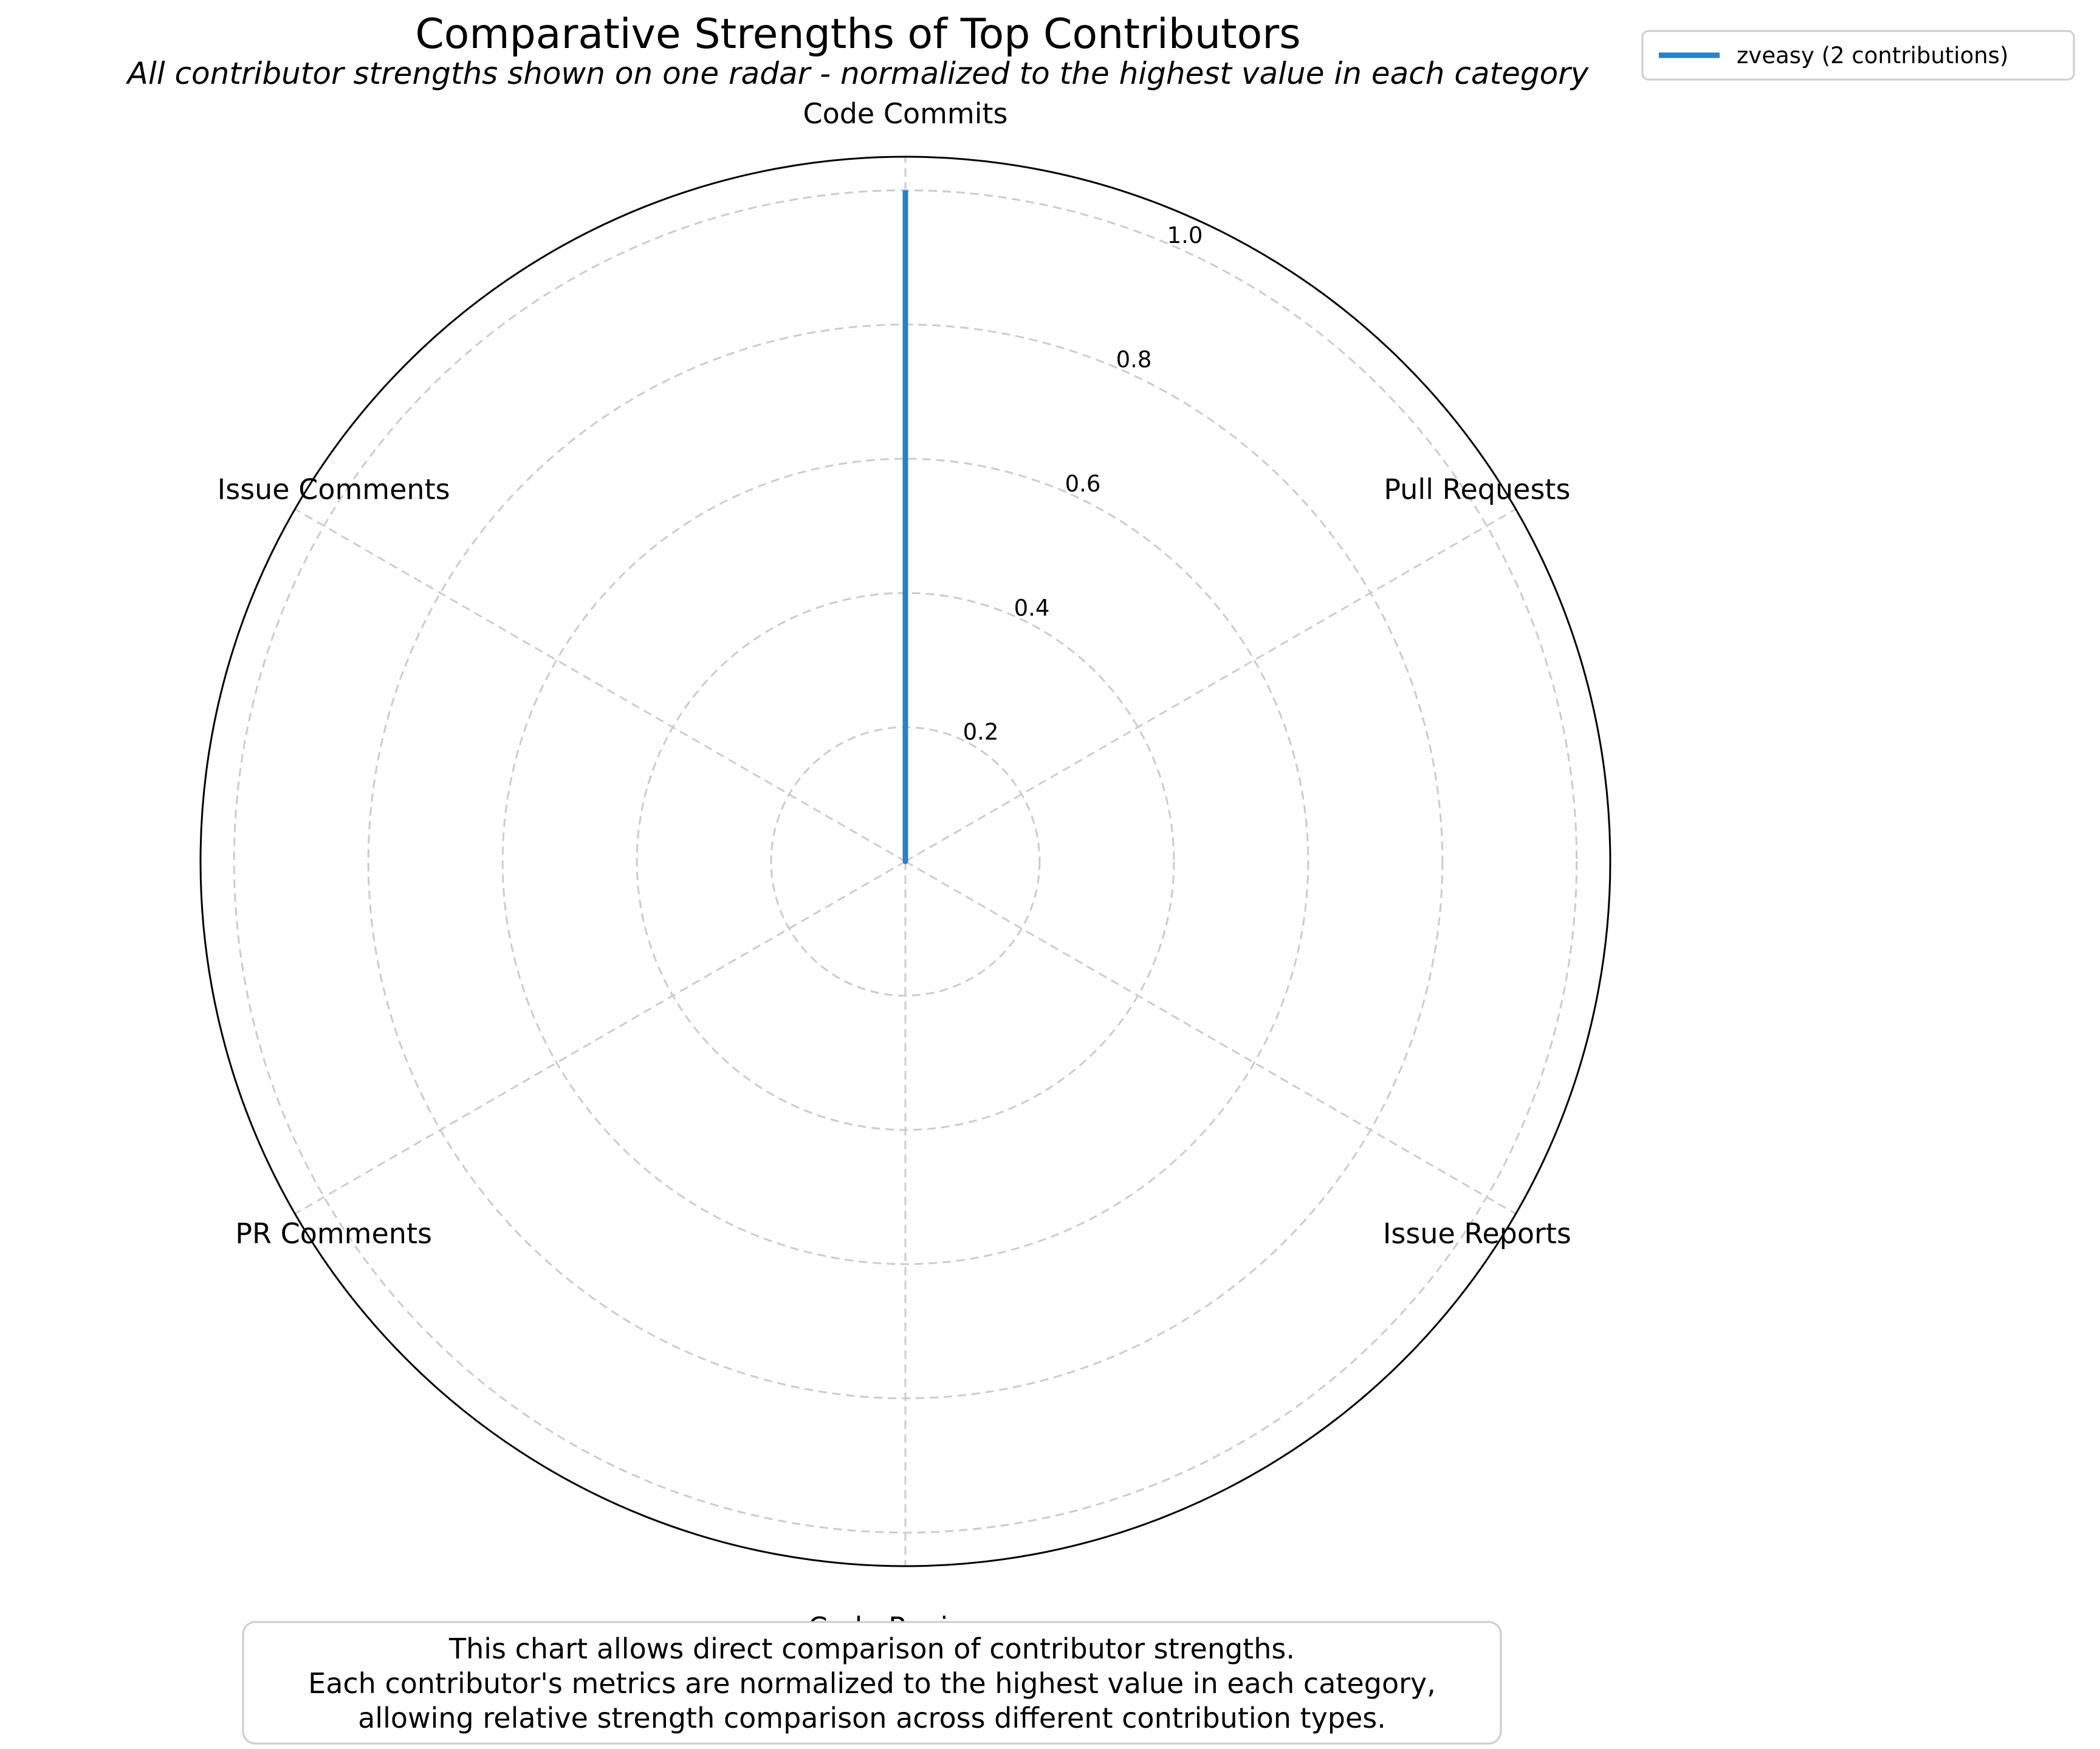  I want to click on category-label-2: Issue Reports, so click(1477, 1233).